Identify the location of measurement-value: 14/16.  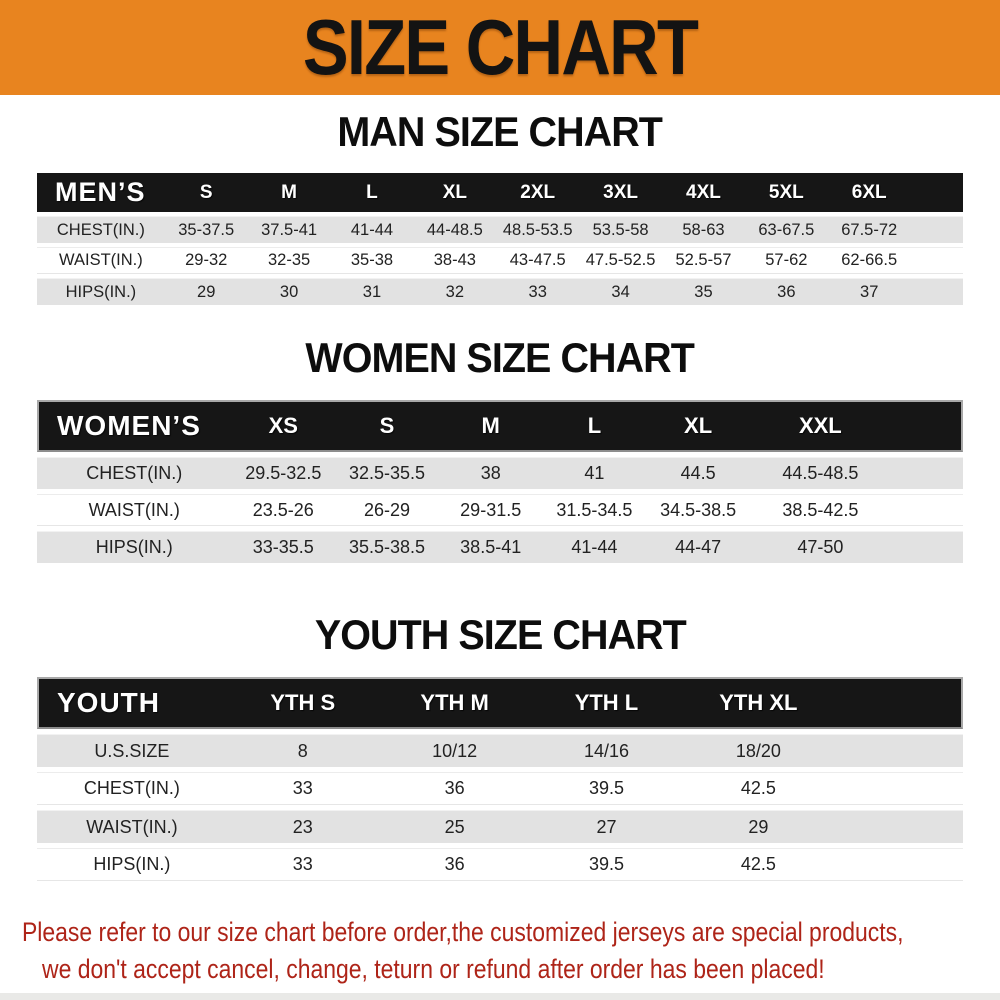
(606, 750).